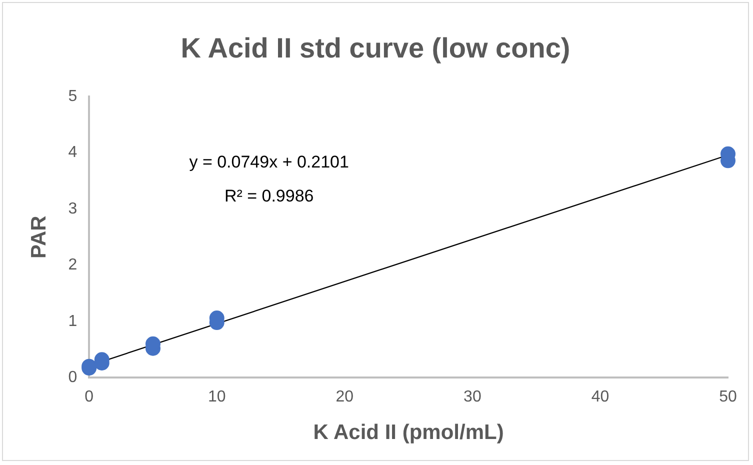  What do you see at coordinates (73, 377) in the screenshot?
I see `y-tick-label: 0` at bounding box center [73, 377].